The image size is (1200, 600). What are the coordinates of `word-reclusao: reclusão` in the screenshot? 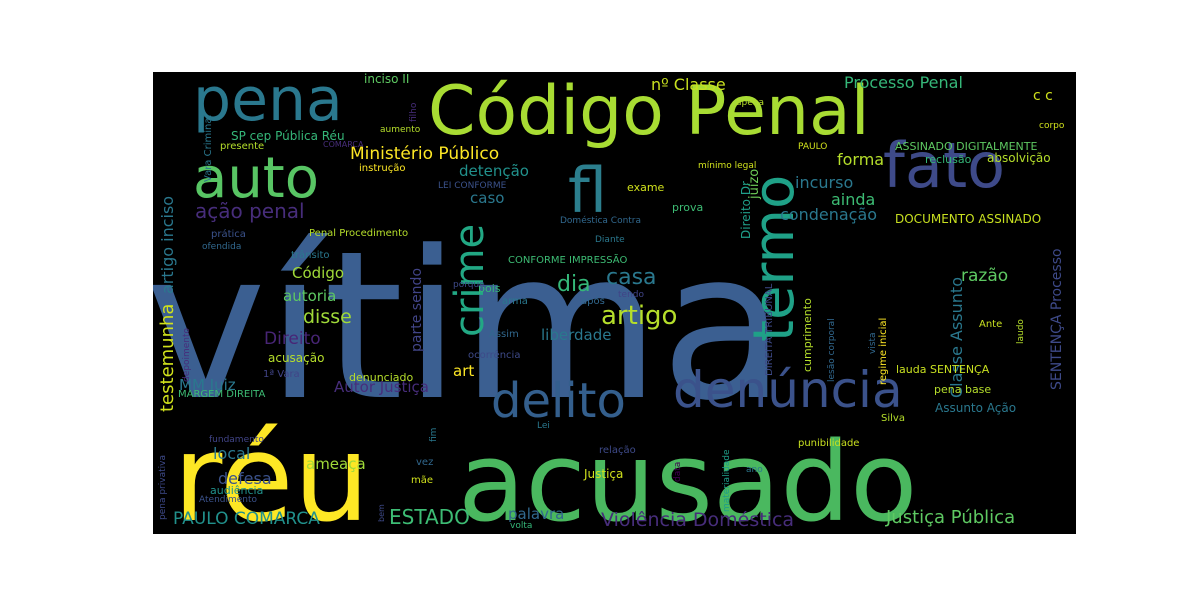 It's located at (948, 159).